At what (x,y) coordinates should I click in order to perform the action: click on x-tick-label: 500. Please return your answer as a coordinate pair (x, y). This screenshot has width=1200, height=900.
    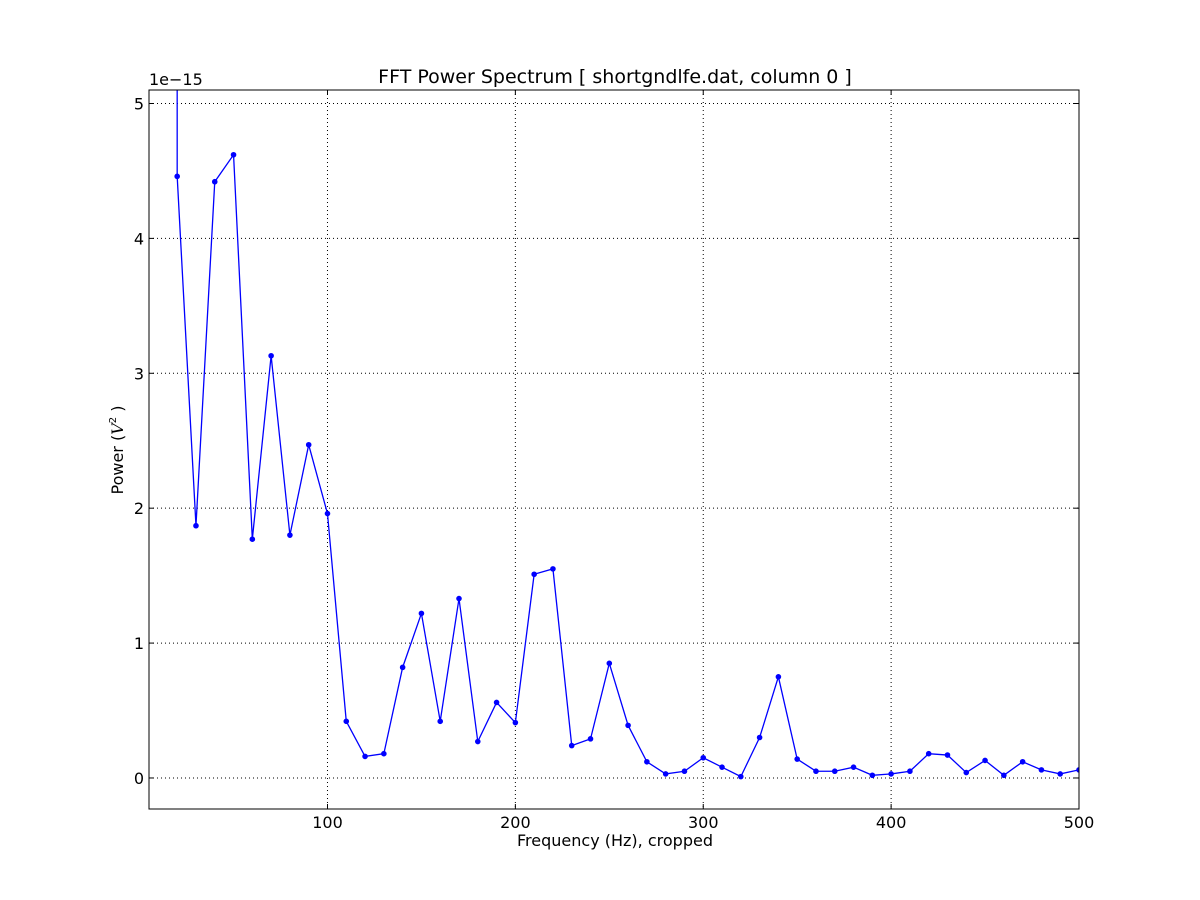
    Looking at the image, I should click on (1079, 822).